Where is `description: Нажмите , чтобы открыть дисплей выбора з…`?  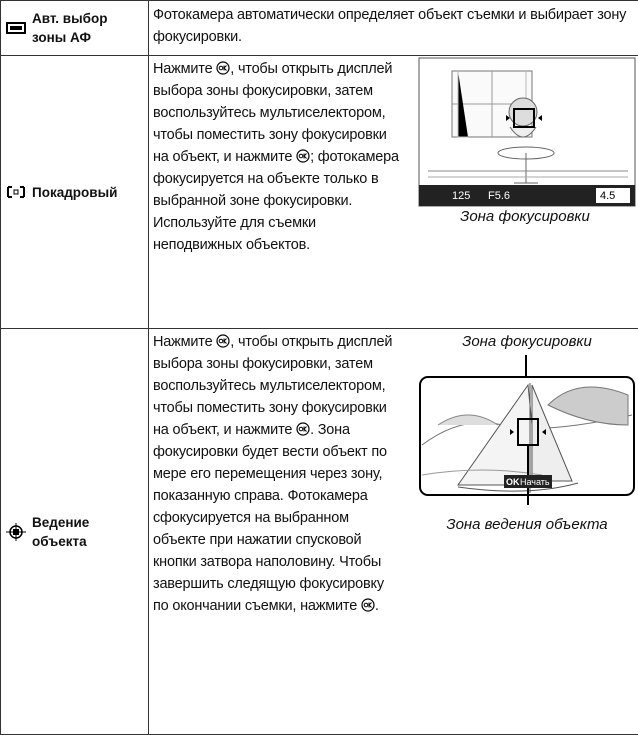
description: Нажмите , чтобы открыть дисплей выбора з… is located at coordinates (278, 157).